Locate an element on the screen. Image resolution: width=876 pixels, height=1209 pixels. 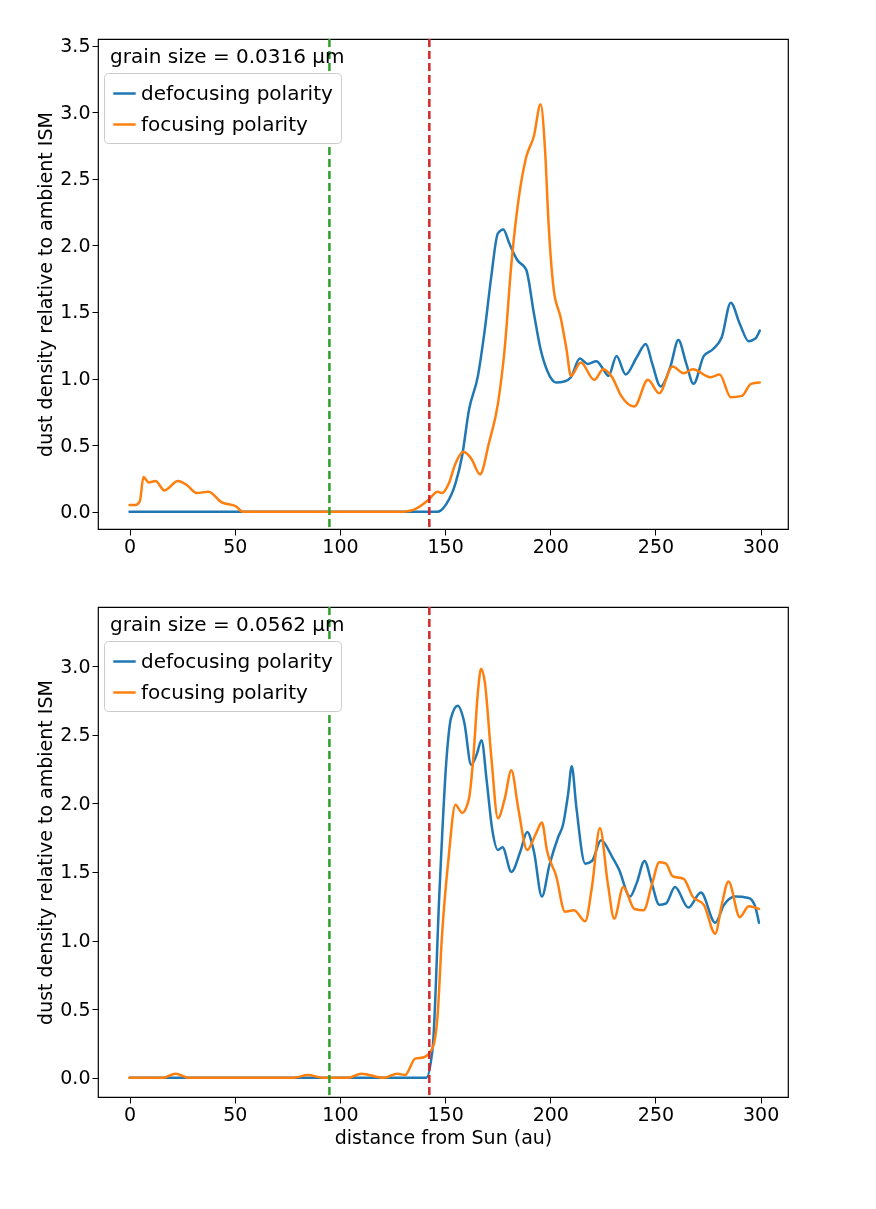
x-axis-title: distance from Sun (au) is located at coordinates (443, 1136).